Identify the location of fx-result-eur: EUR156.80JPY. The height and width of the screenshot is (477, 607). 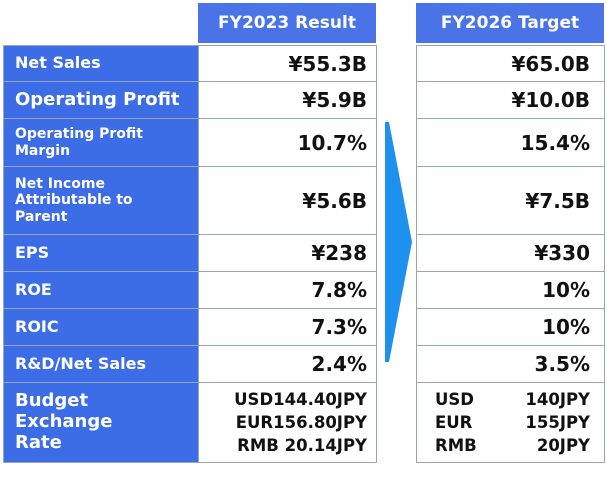
(301, 422).